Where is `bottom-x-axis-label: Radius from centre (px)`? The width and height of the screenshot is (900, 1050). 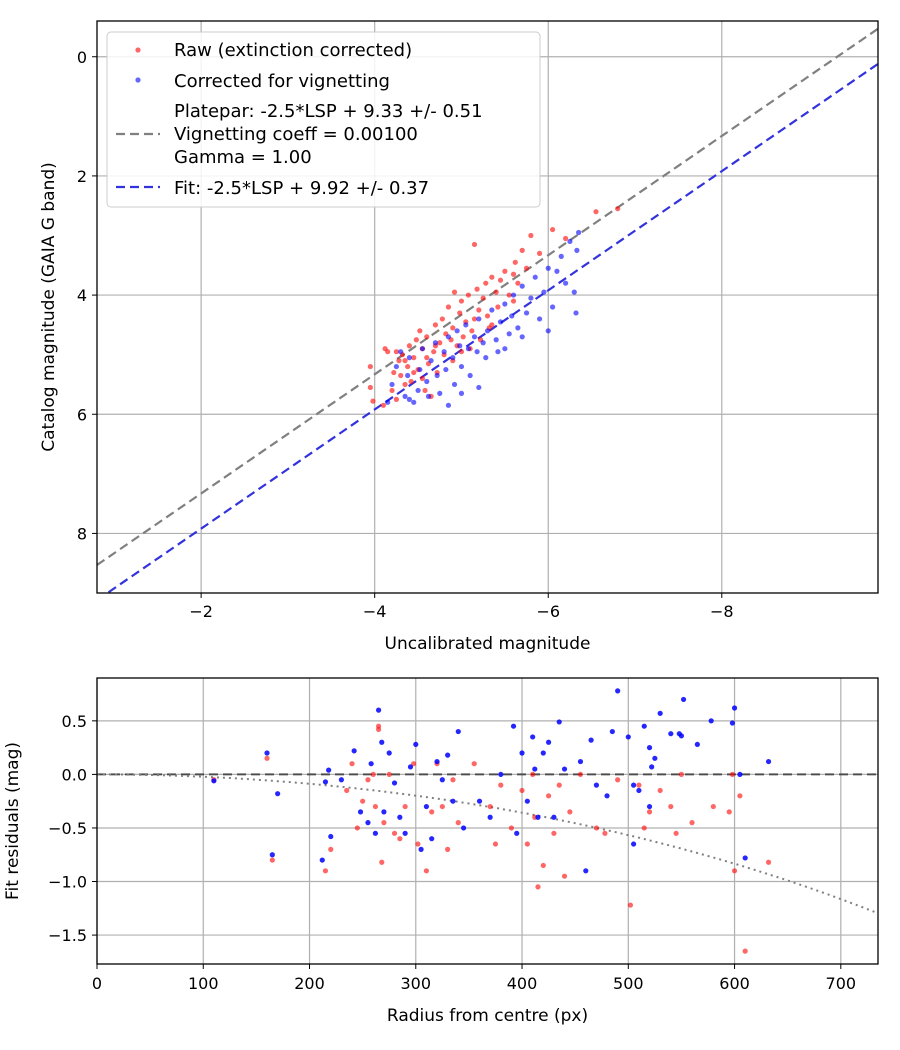 bottom-x-axis-label: Radius from centre (px) is located at coordinates (487, 1016).